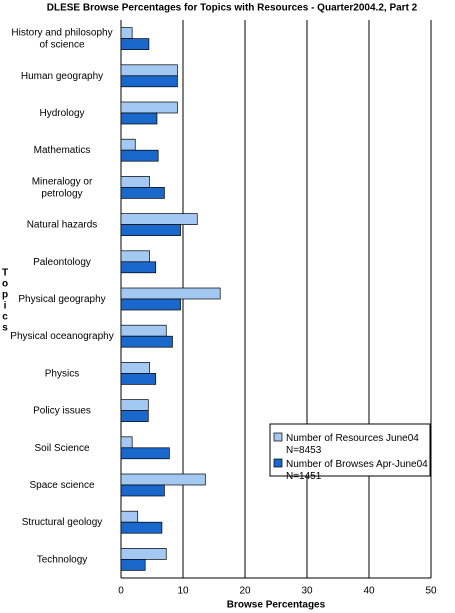  Describe the element at coordinates (121, 591) in the screenshot. I see `x-tick-label: 0` at that location.